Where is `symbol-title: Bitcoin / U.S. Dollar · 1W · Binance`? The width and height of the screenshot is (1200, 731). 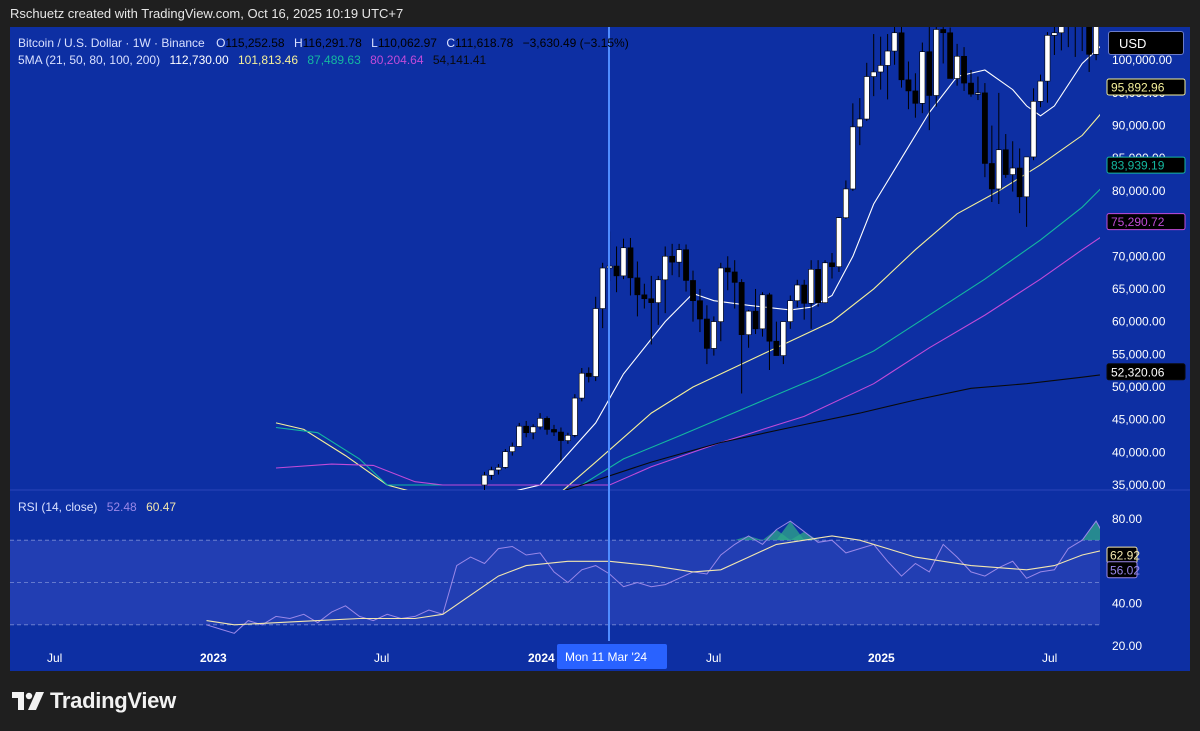
symbol-title: Bitcoin / U.S. Dollar · 1W · Binance is located at coordinates (111, 43).